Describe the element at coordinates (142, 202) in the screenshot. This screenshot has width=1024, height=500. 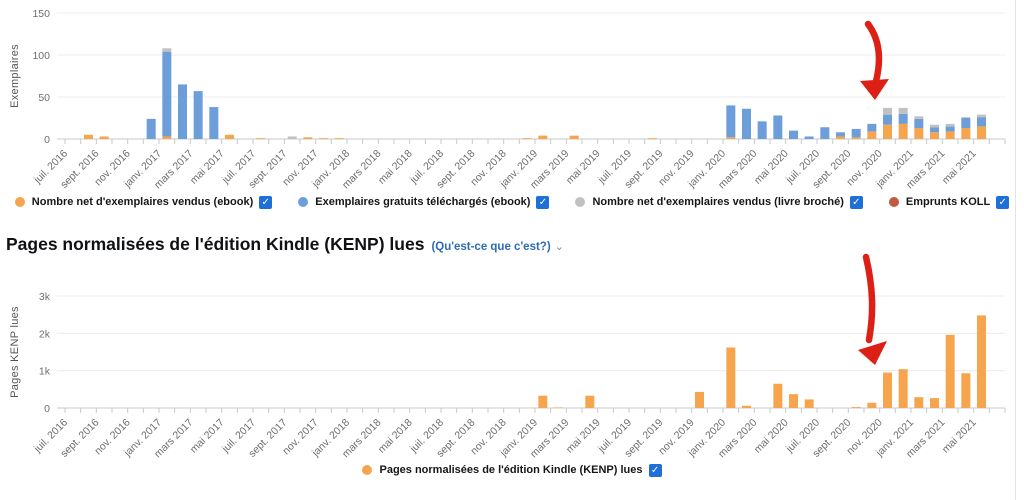
I see `legend-label: Nombre net d'exemplaires vendus (ebook)` at that location.